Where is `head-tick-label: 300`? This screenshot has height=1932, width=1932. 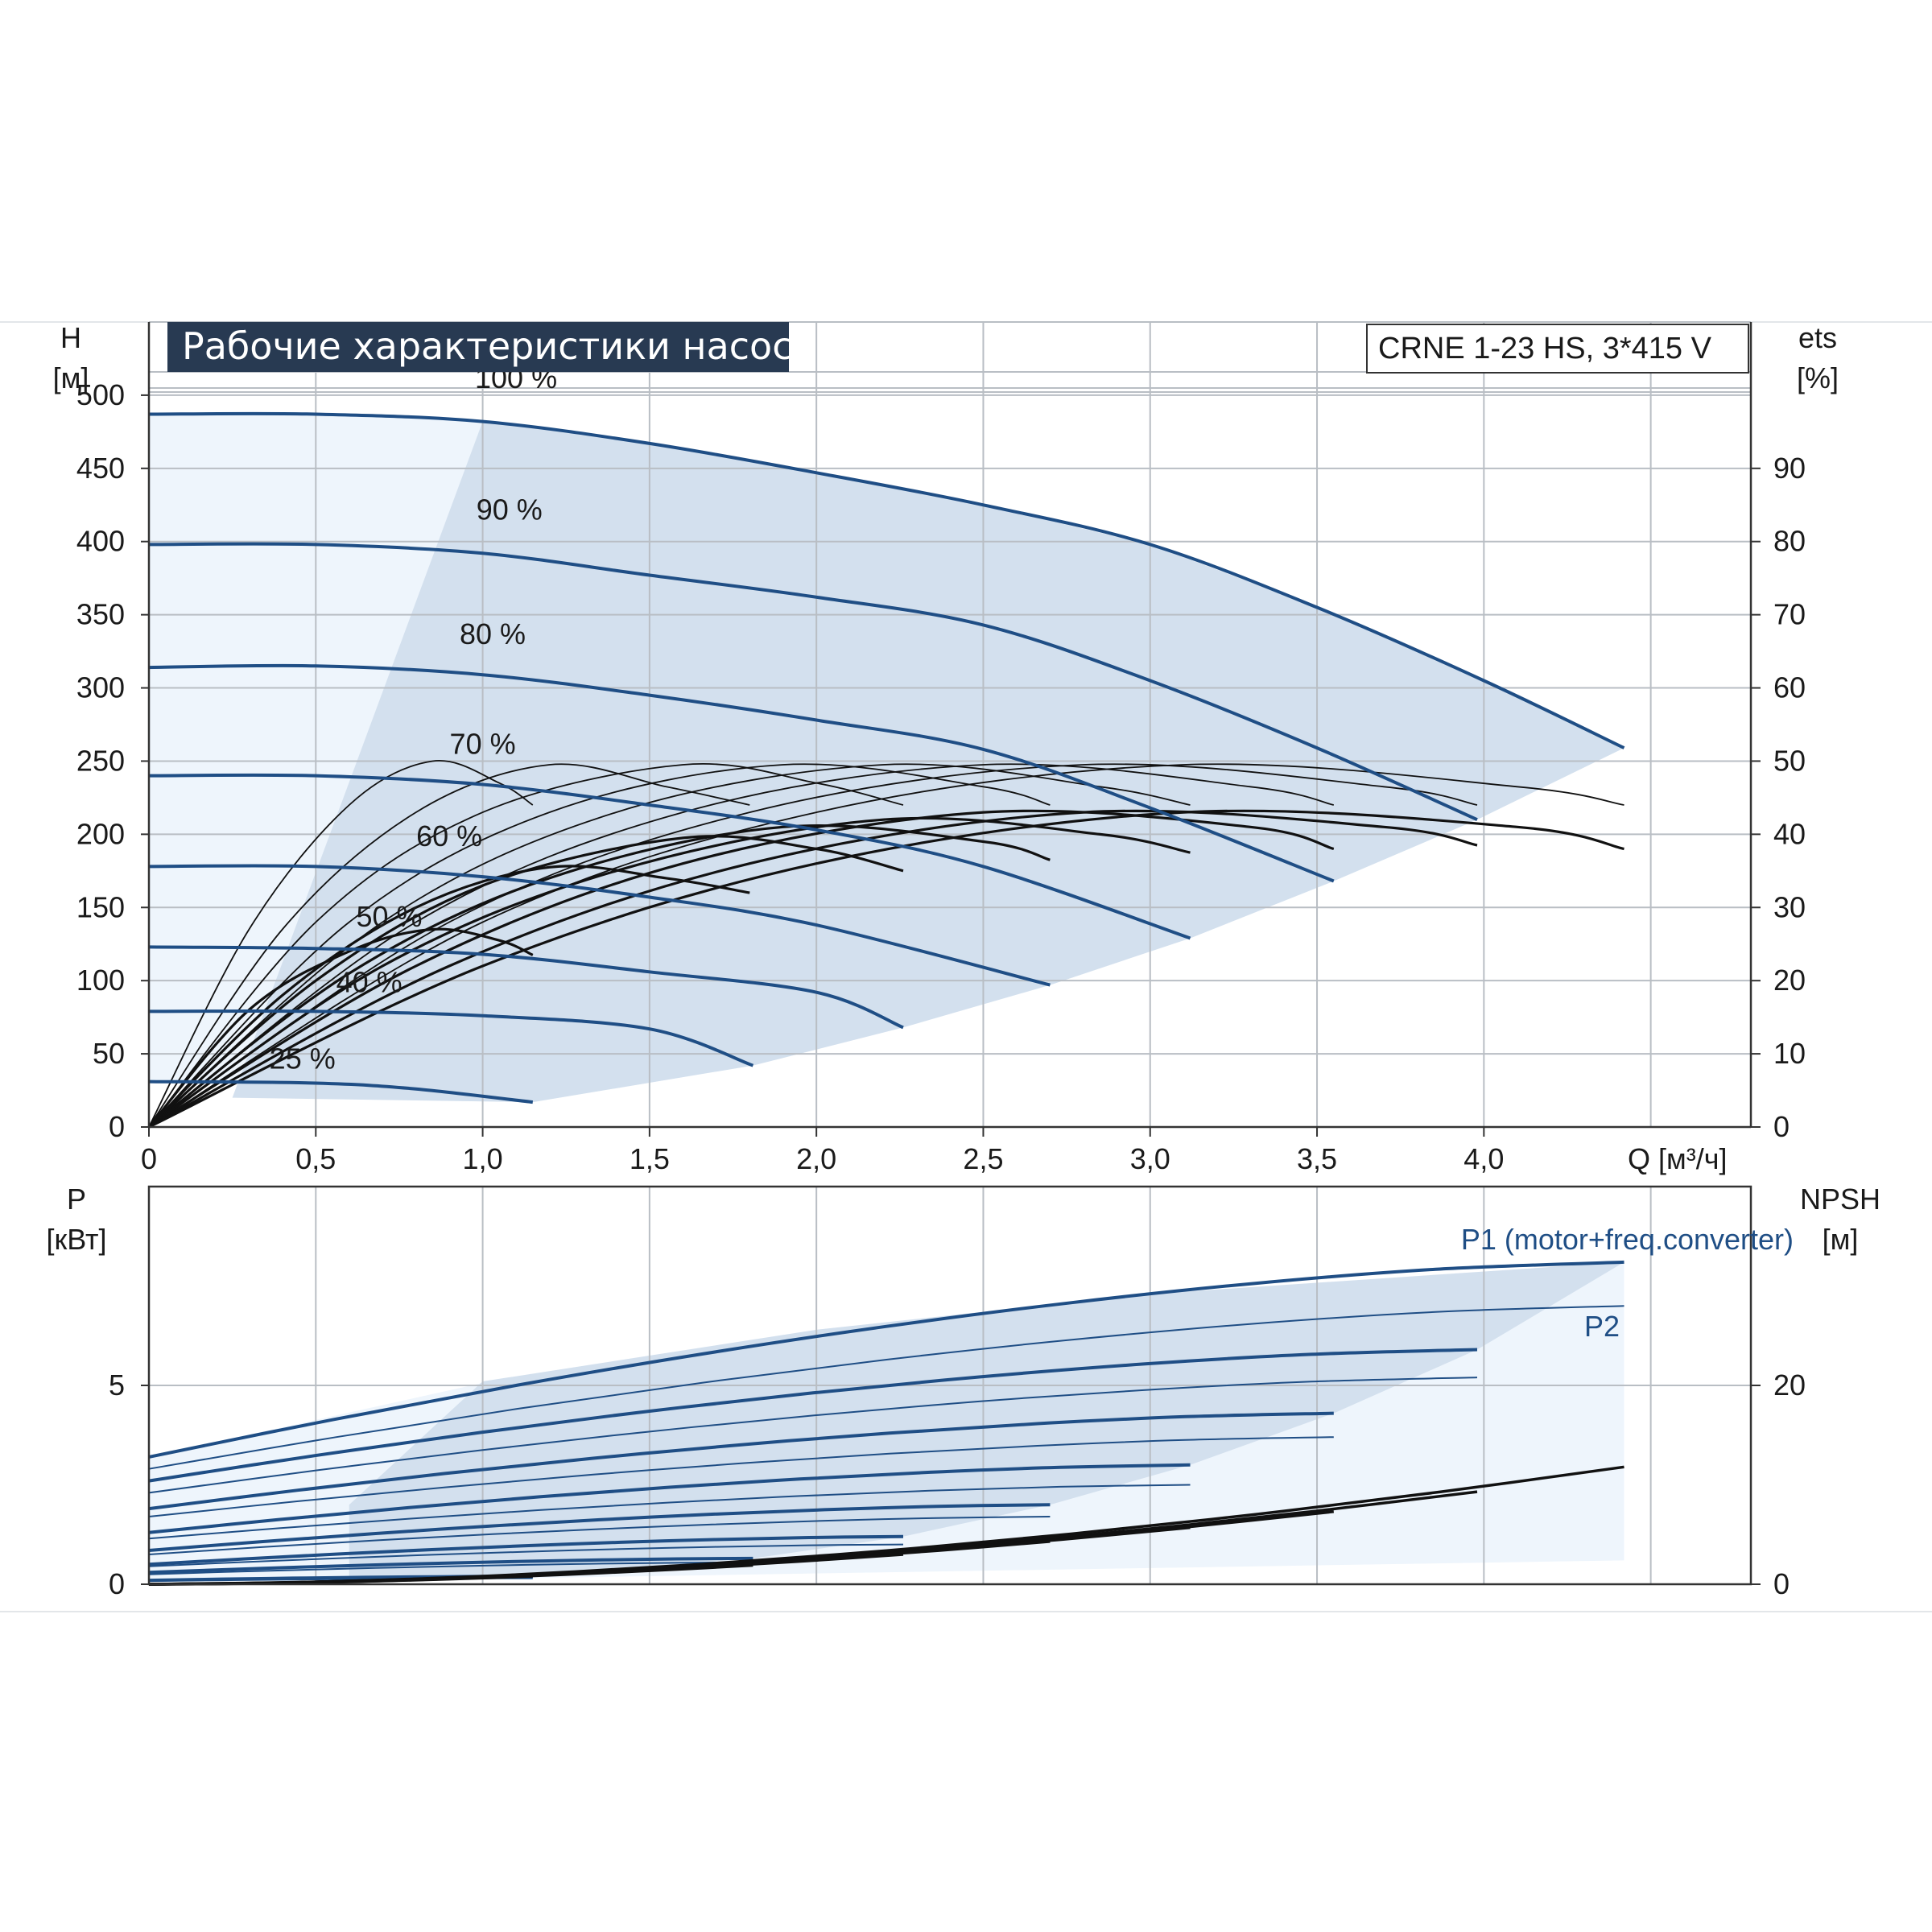
head-tick-label: 300 is located at coordinates (100, 687).